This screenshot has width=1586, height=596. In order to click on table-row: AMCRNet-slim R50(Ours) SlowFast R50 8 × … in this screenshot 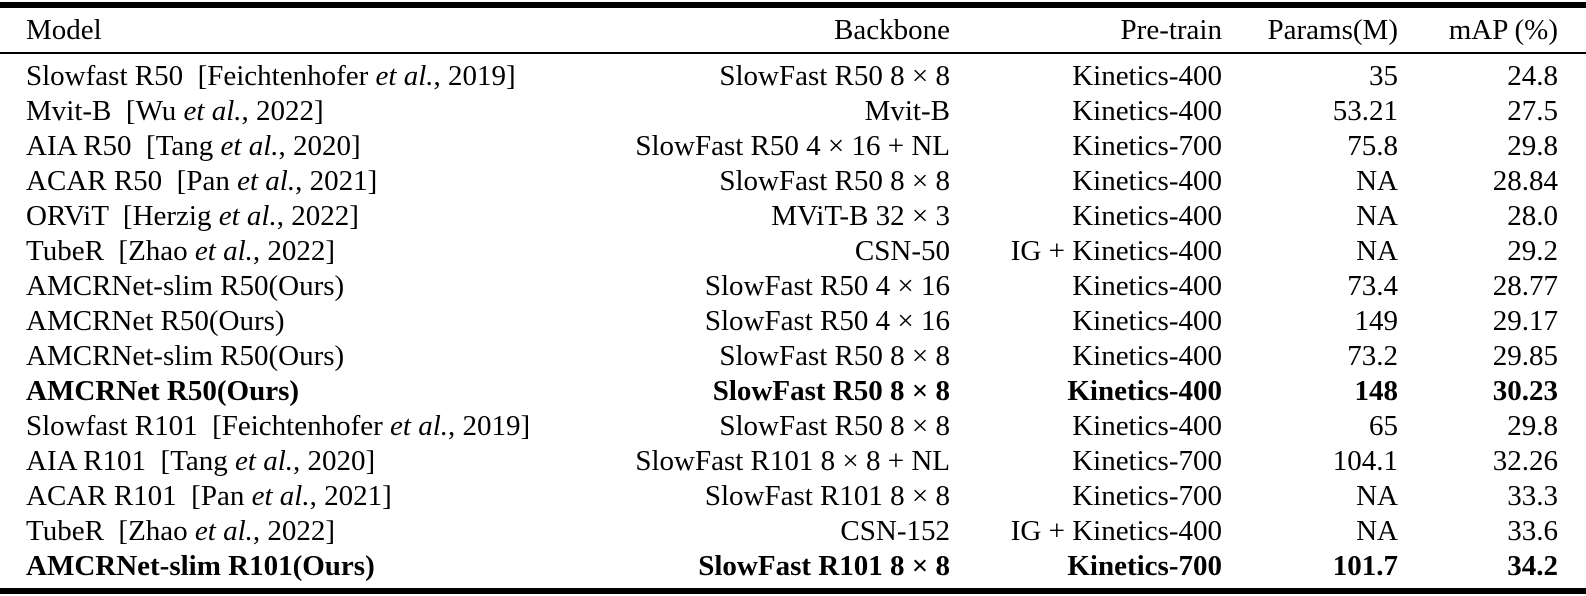, I will do `click(793, 356)`.